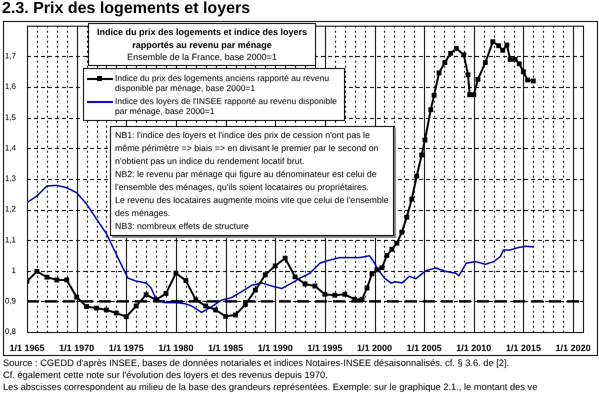  What do you see at coordinates (324, 347) in the screenshot?
I see `x-tick-label: 1/1 1995` at bounding box center [324, 347].